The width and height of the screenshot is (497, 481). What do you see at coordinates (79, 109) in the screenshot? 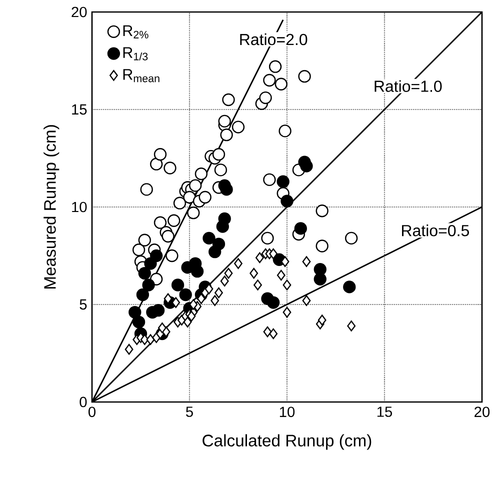
I see `y-tick-label: 15` at bounding box center [79, 109].